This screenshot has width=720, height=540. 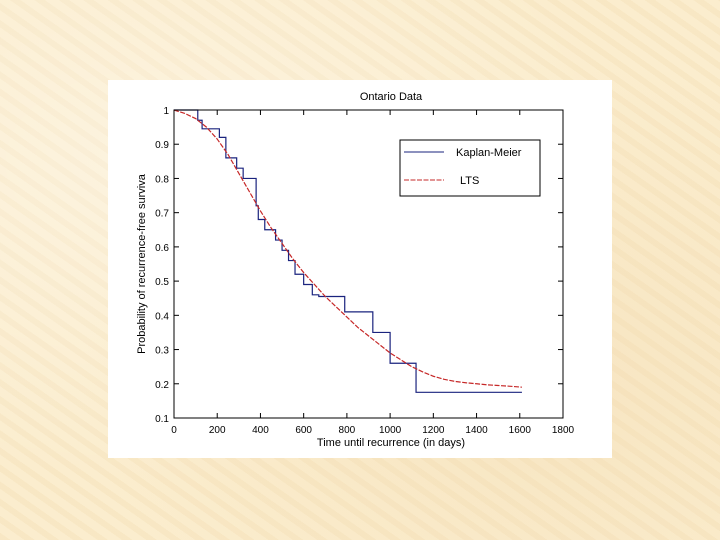 What do you see at coordinates (166, 111) in the screenshot?
I see `y-tick-label-1: 1` at bounding box center [166, 111].